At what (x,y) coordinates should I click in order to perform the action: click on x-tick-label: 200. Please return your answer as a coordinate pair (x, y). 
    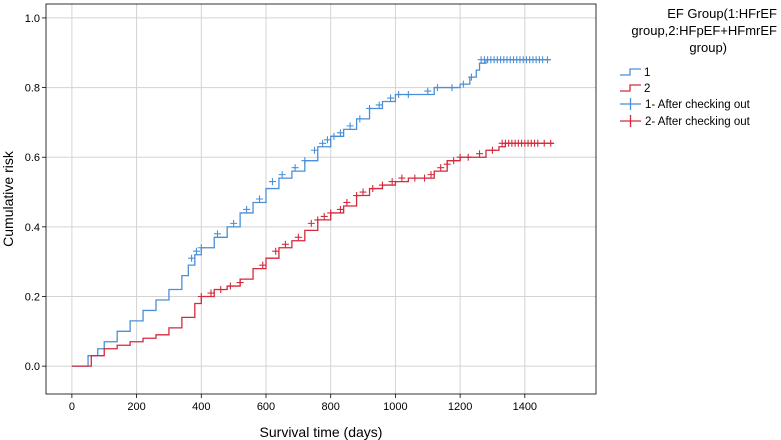
    Looking at the image, I should click on (136, 407).